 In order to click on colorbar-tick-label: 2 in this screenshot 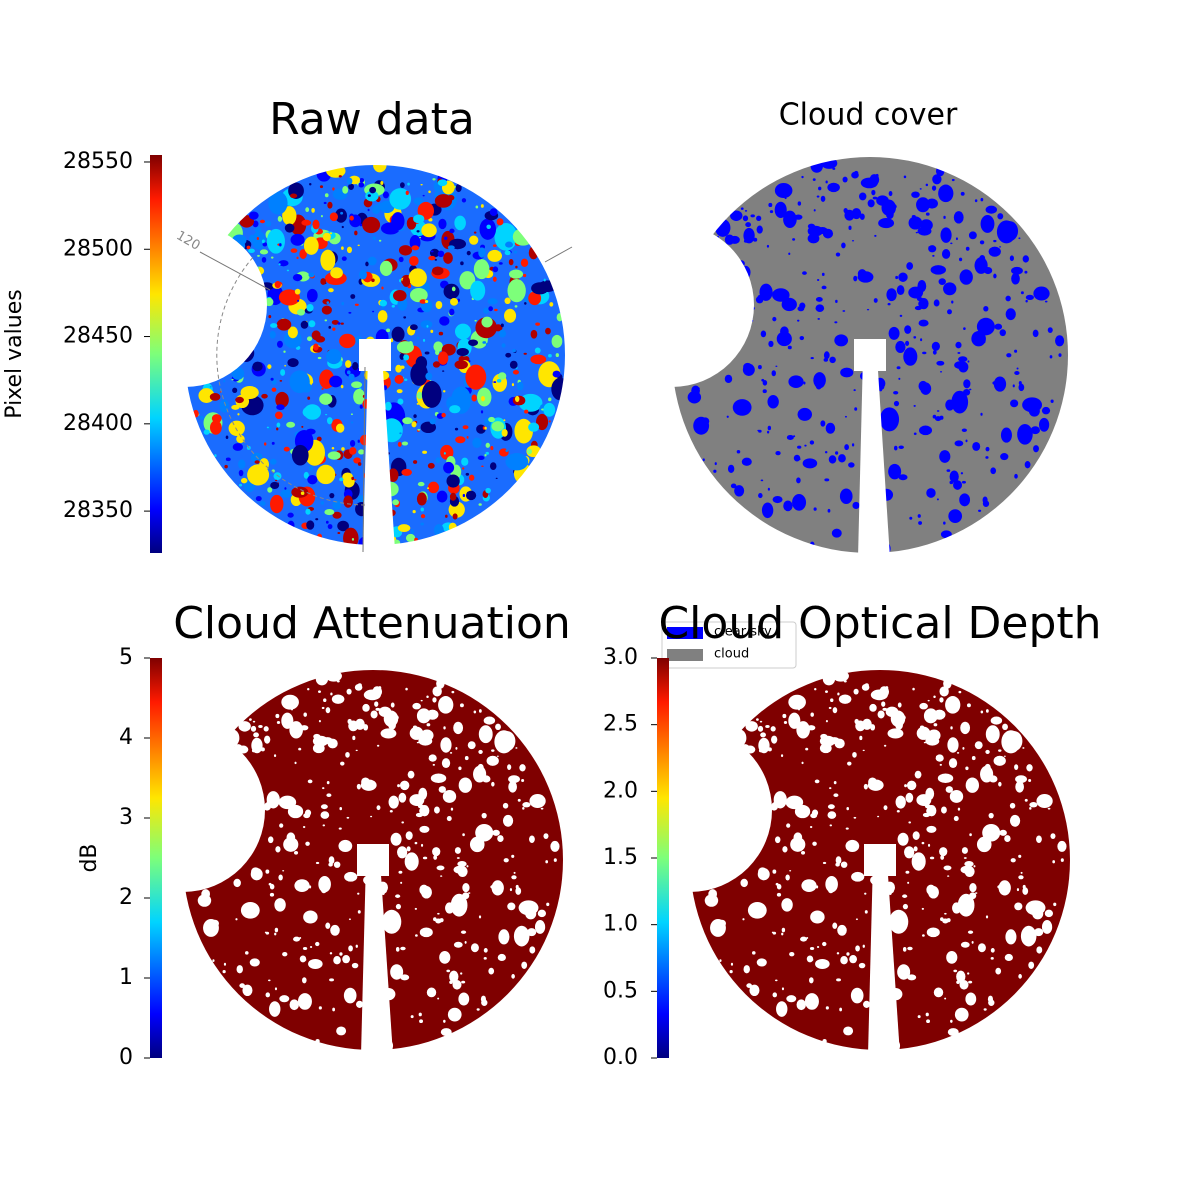, I will do `click(126, 897)`.